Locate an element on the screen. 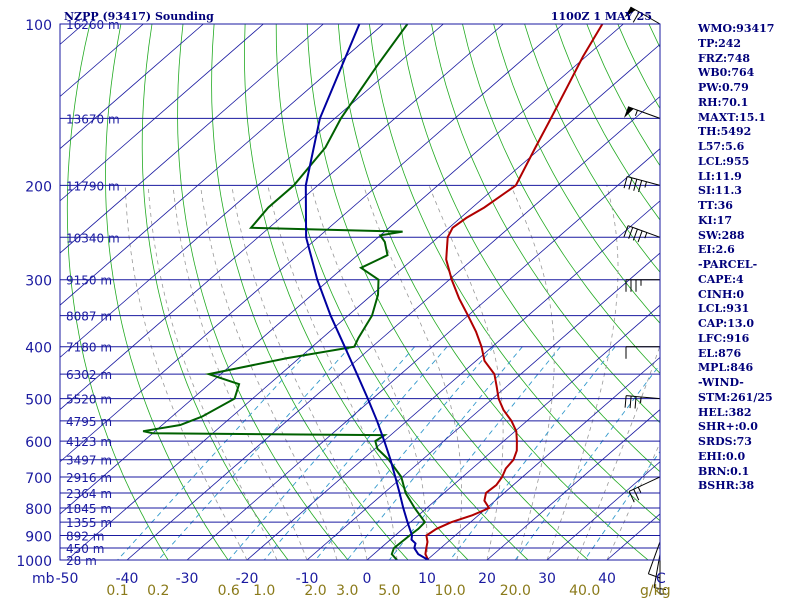 This screenshot has height=600, width=800. height-label: 2916 m is located at coordinates (89, 478).